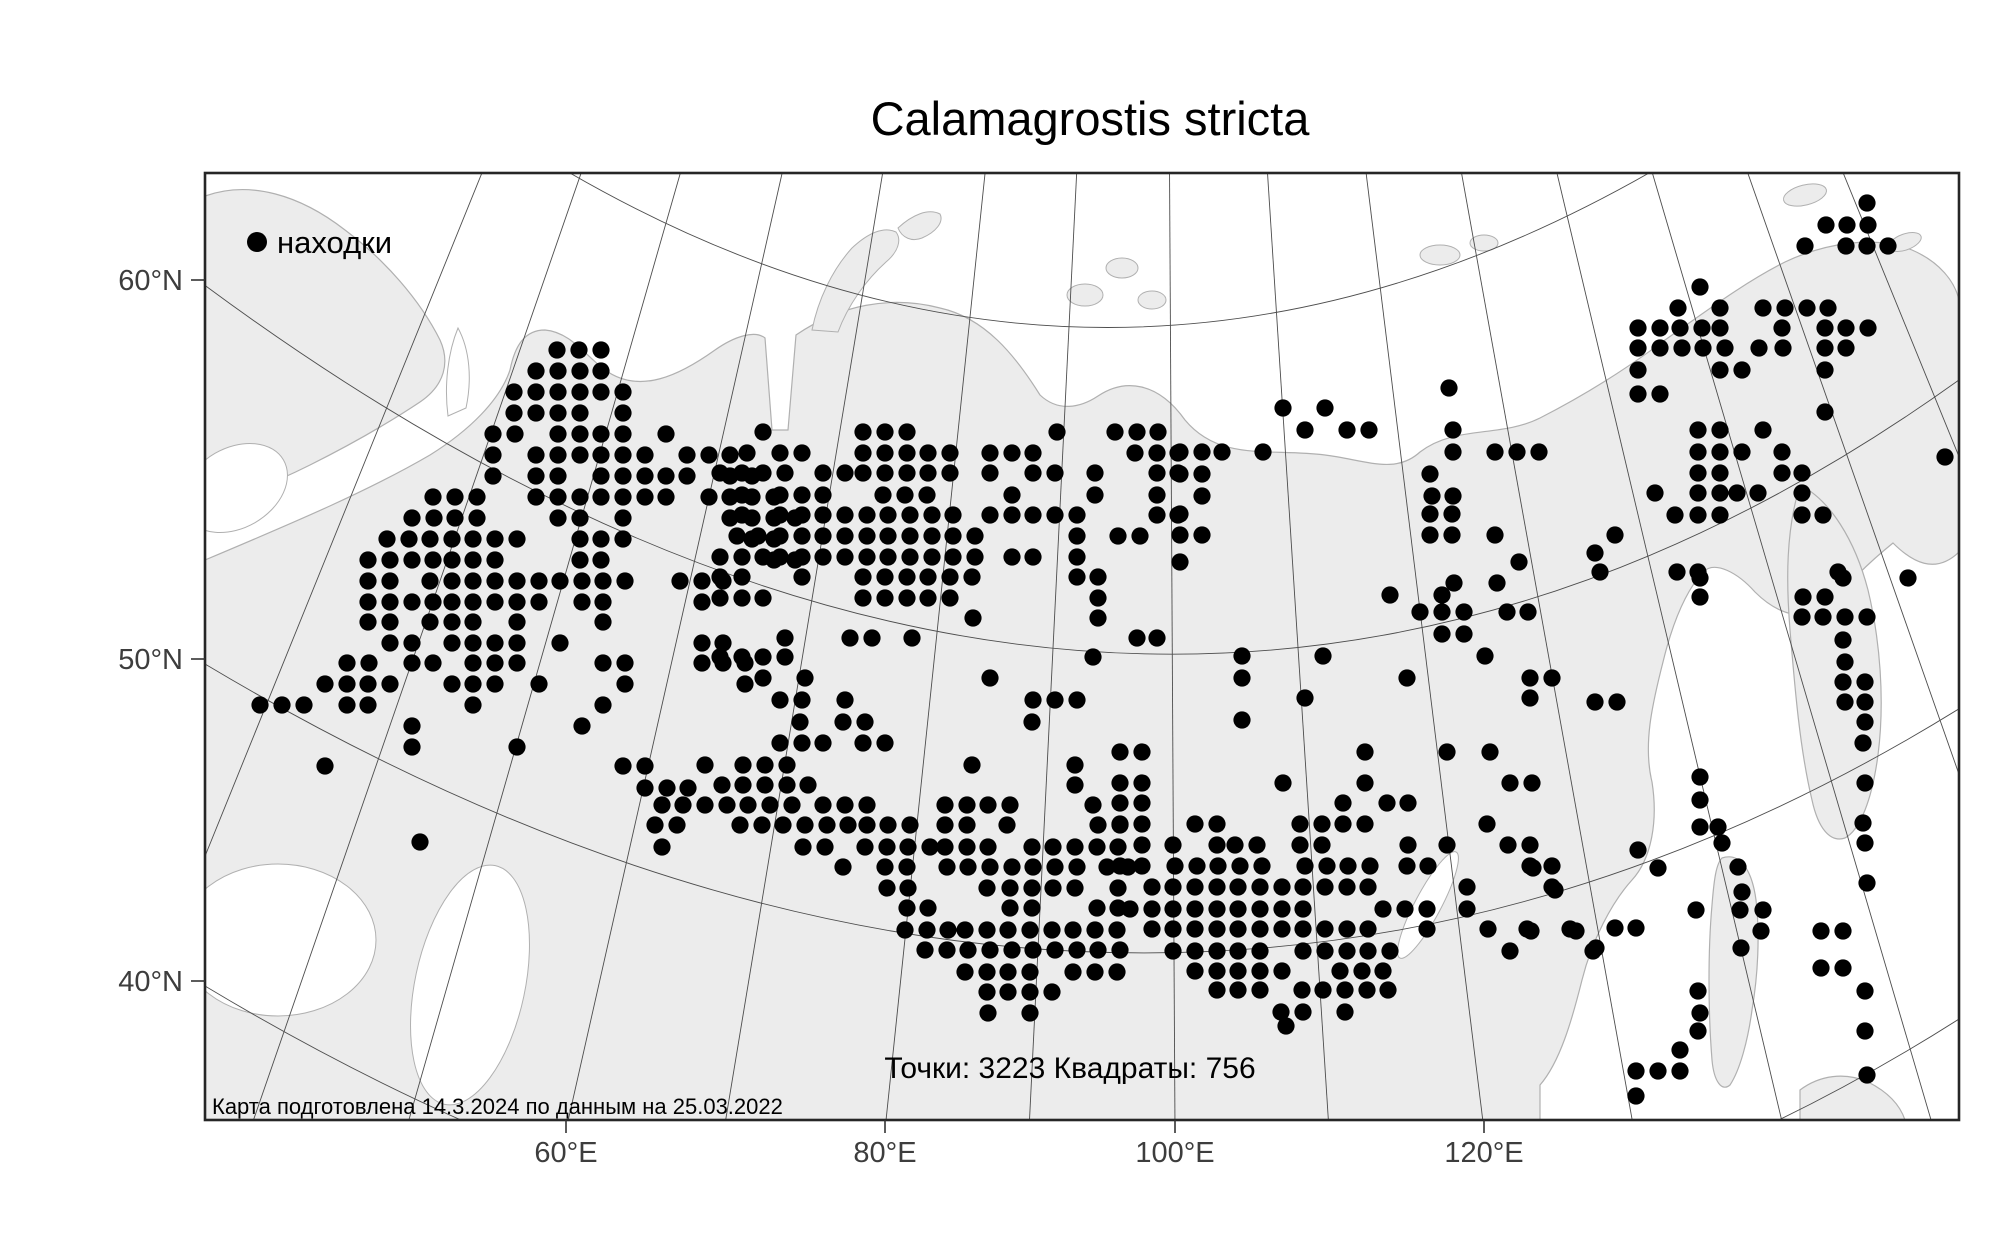 The image size is (2000, 1253). Describe the element at coordinates (344, 515) in the screenshot. I see `meridian-line` at that location.